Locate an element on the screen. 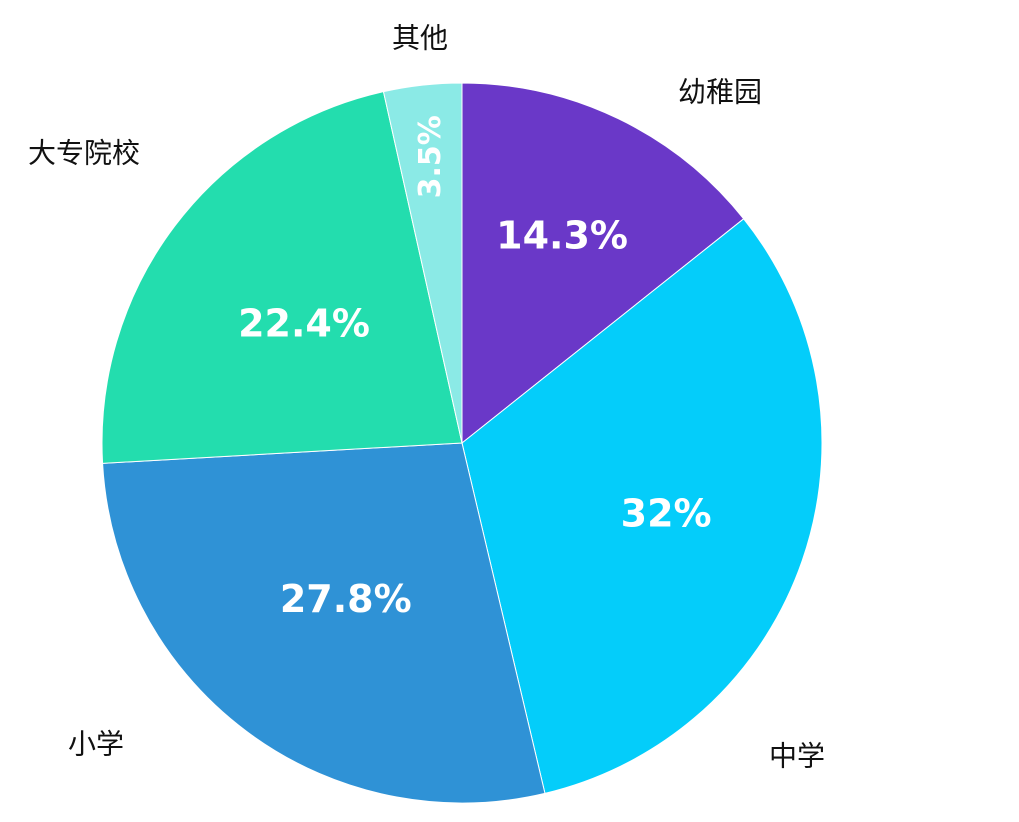  slice-value-label: 3.5% is located at coordinates (430, 156).